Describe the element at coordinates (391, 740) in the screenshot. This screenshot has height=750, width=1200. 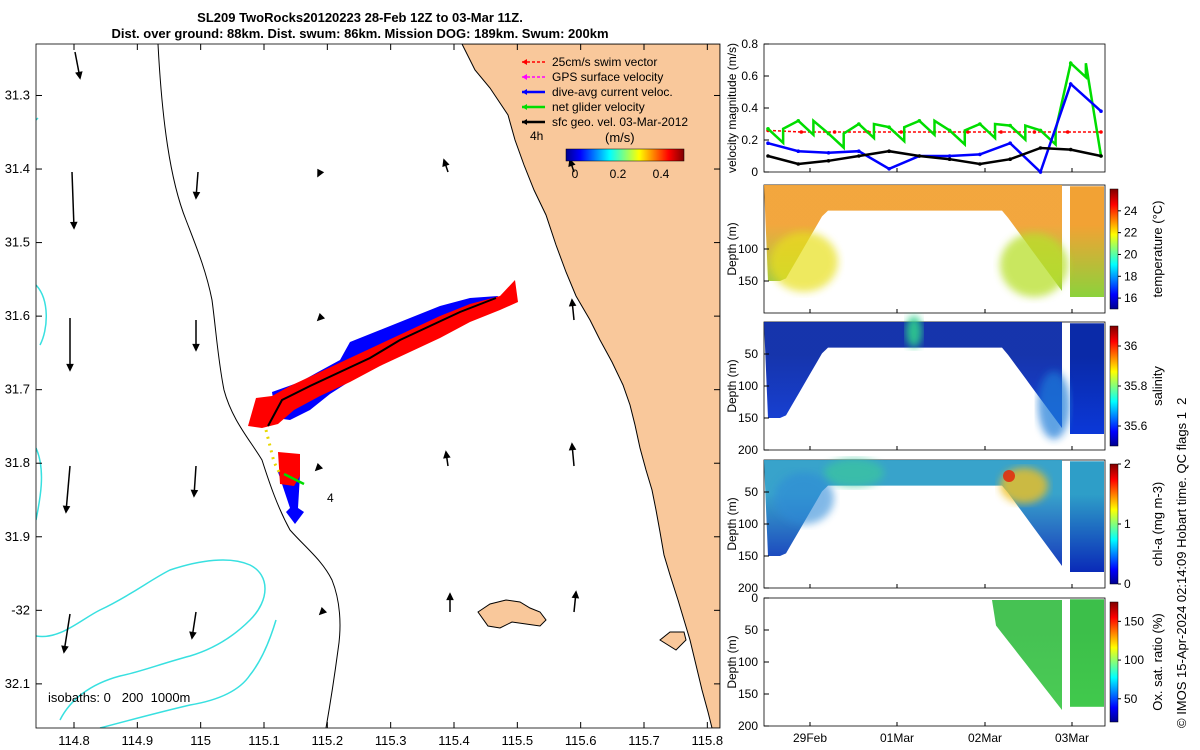
I see `map-x-tick-label: 115.3` at that location.